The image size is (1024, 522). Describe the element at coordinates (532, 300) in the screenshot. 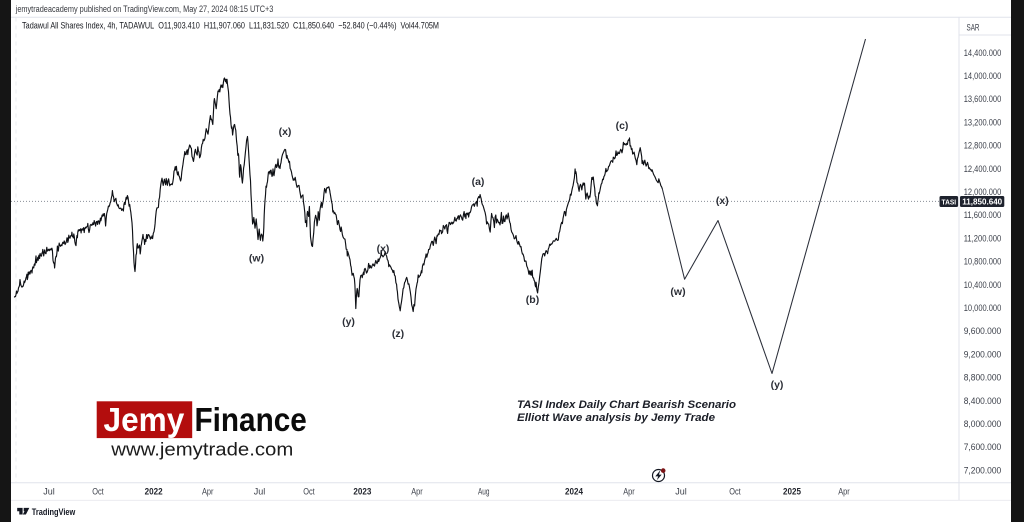

I see `svg-text: (b)` at that location.